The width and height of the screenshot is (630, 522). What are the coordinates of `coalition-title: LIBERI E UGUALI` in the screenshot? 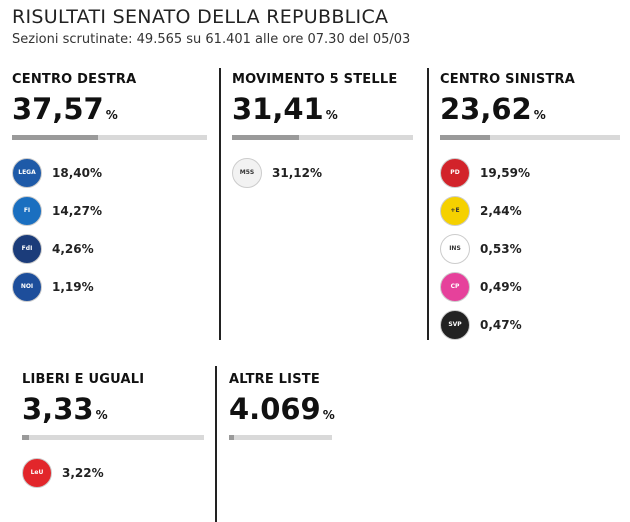 It's located at (83, 379).